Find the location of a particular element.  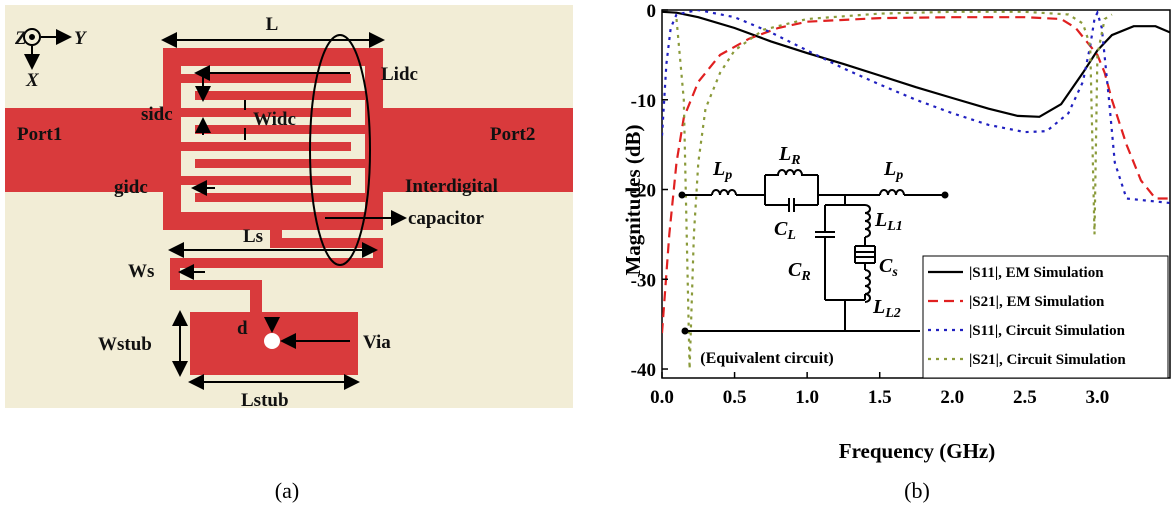

x-tick-label: 2.5 is located at coordinates (1025, 397).